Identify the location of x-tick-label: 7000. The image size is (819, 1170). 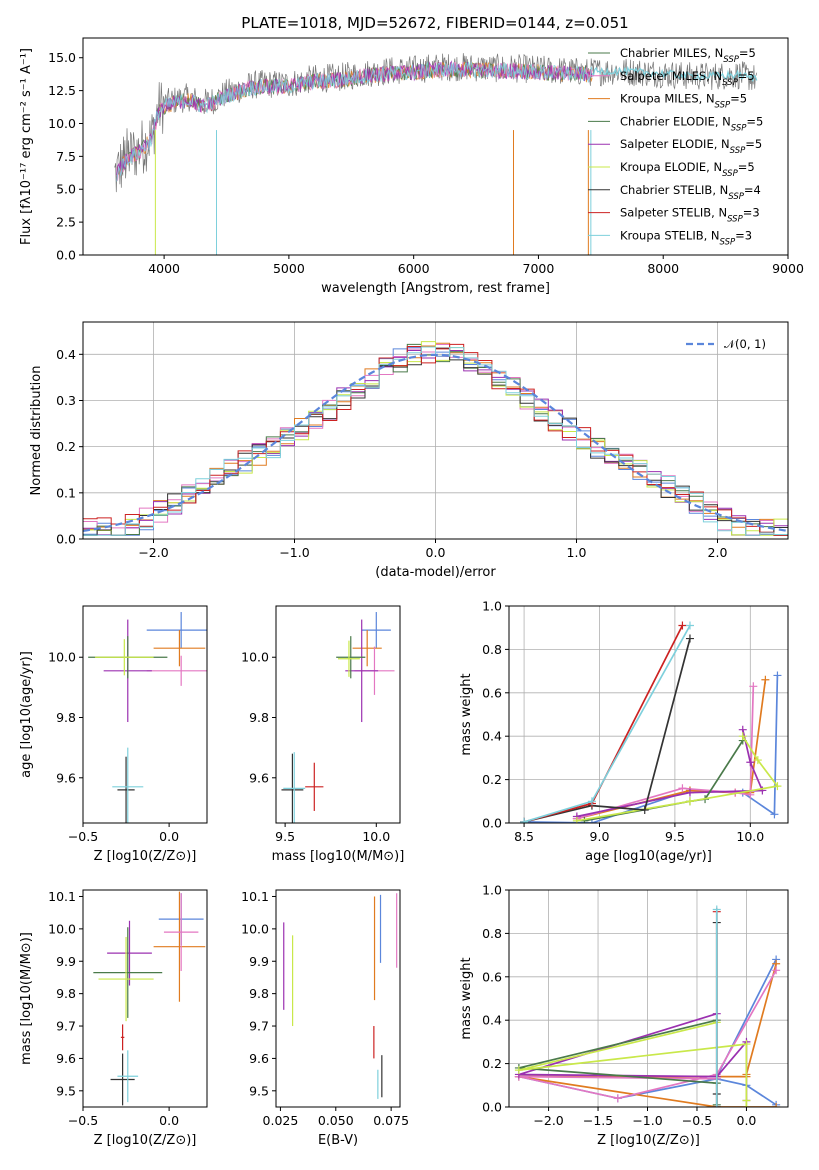
(539, 268).